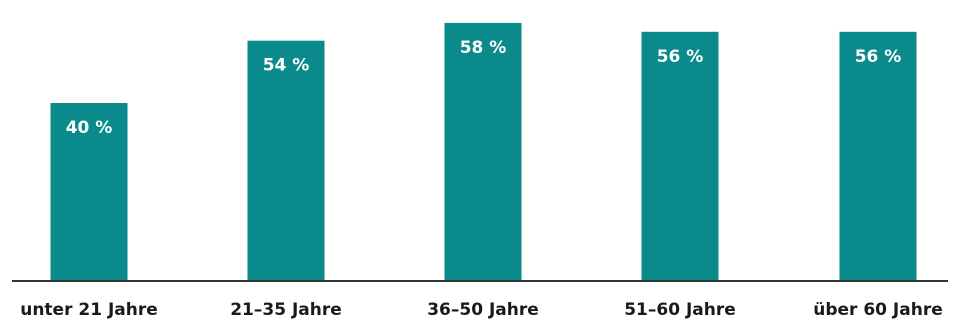  Describe the element at coordinates (483, 48) in the screenshot. I see `bar-value-label-2: 58 %` at that location.